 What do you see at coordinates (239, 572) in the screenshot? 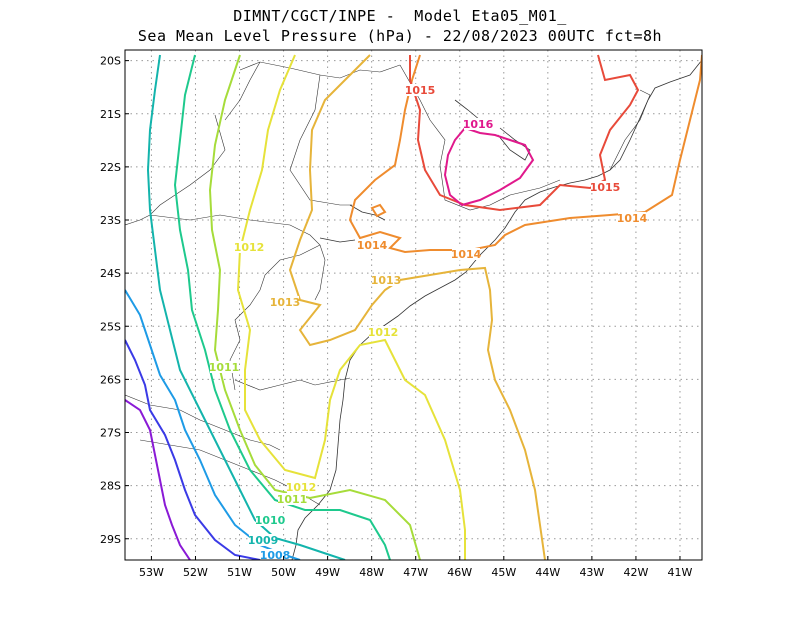
I see `lon-tick-label: 51W` at bounding box center [239, 572].